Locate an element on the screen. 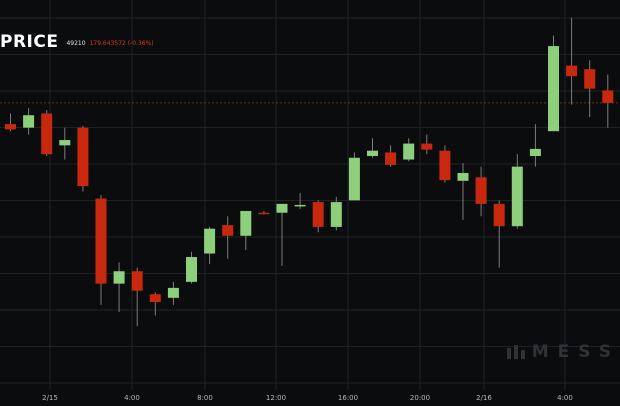 This screenshot has height=406, width=620. price-change-value: 179.643572 (-0.36%) is located at coordinates (121, 43).